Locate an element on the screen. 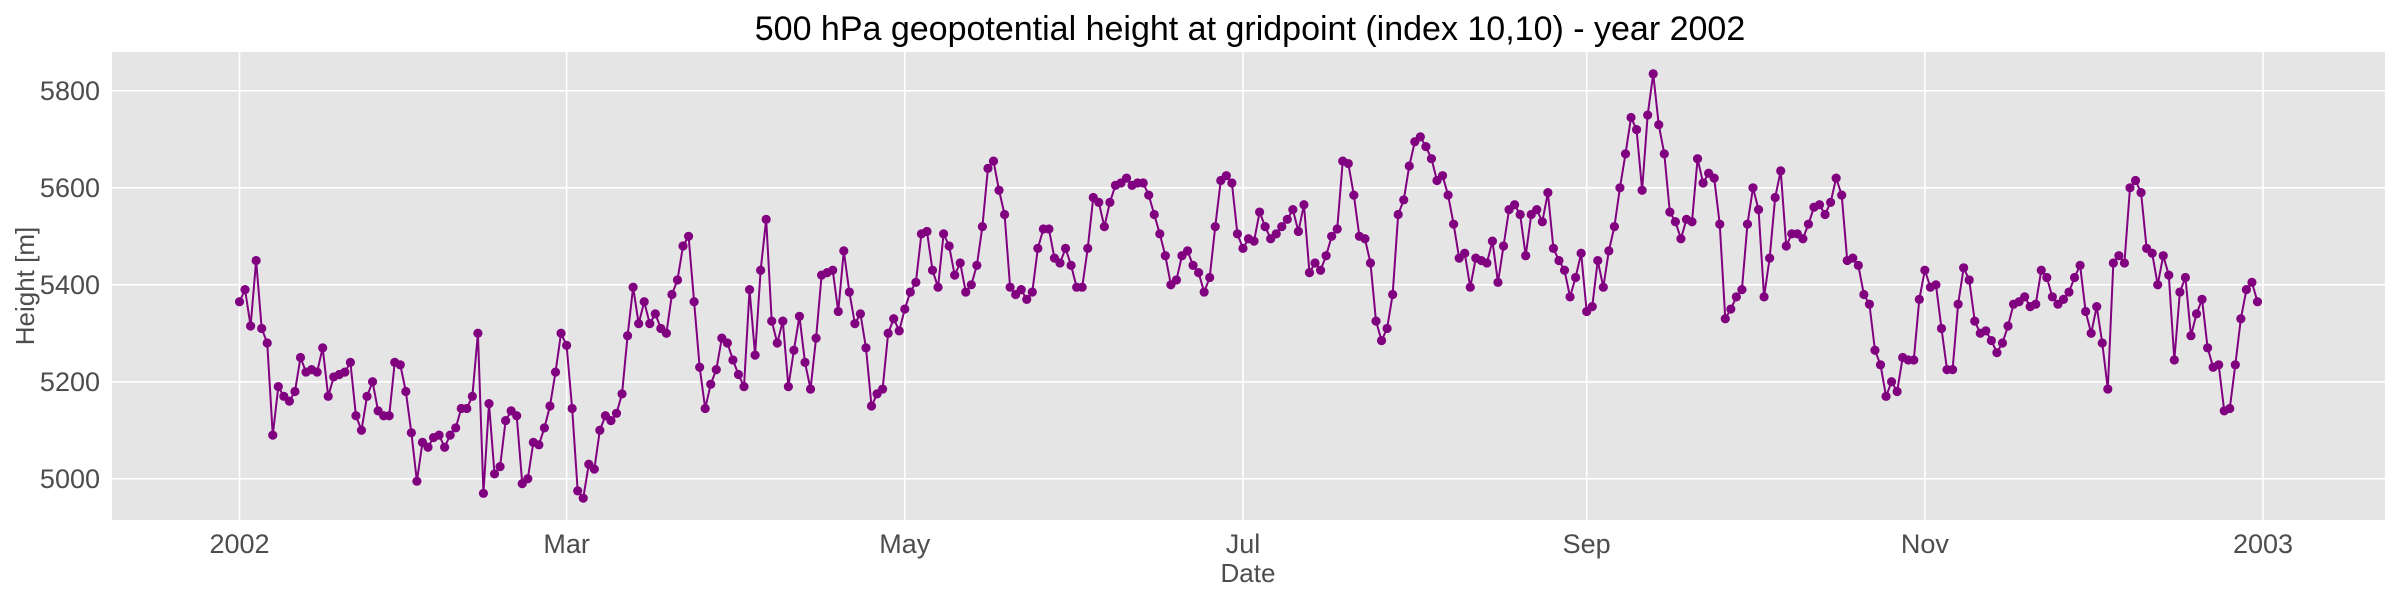 The width and height of the screenshot is (2400, 600). y-tick-label: 5800 is located at coordinates (70, 91).